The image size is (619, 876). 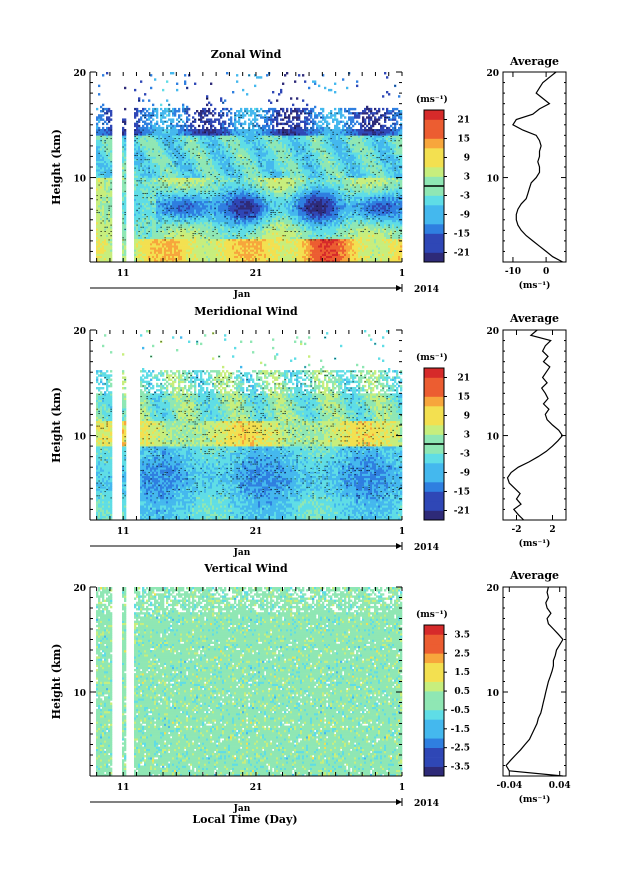 I want to click on zonal-x-tick-label: 21, so click(x=256, y=274).